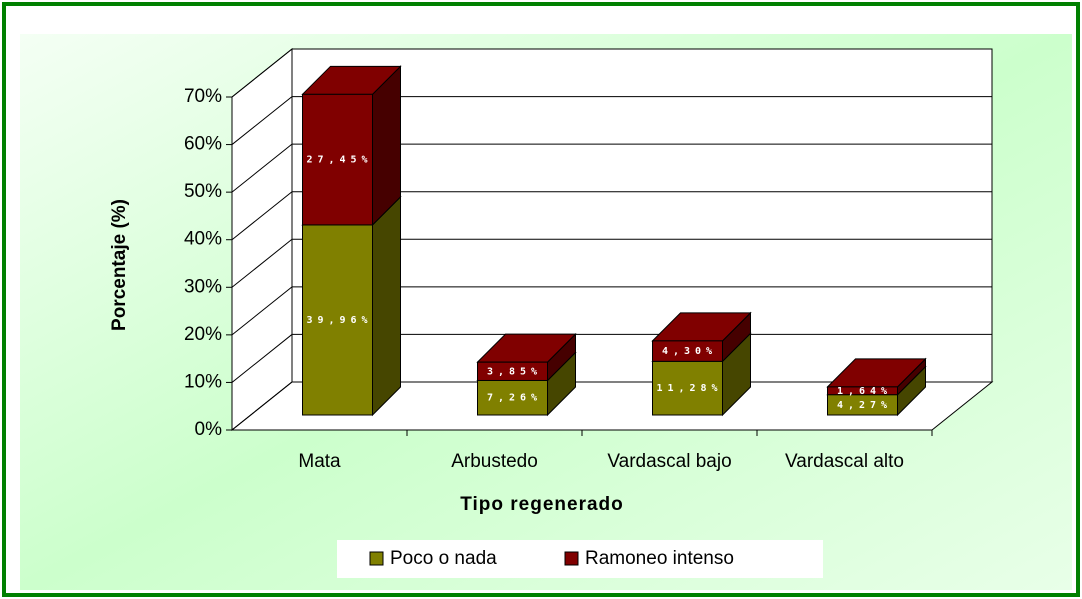 The width and height of the screenshot is (1082, 599). What do you see at coordinates (203, 381) in the screenshot?
I see `y-tick-label: 10%` at bounding box center [203, 381].